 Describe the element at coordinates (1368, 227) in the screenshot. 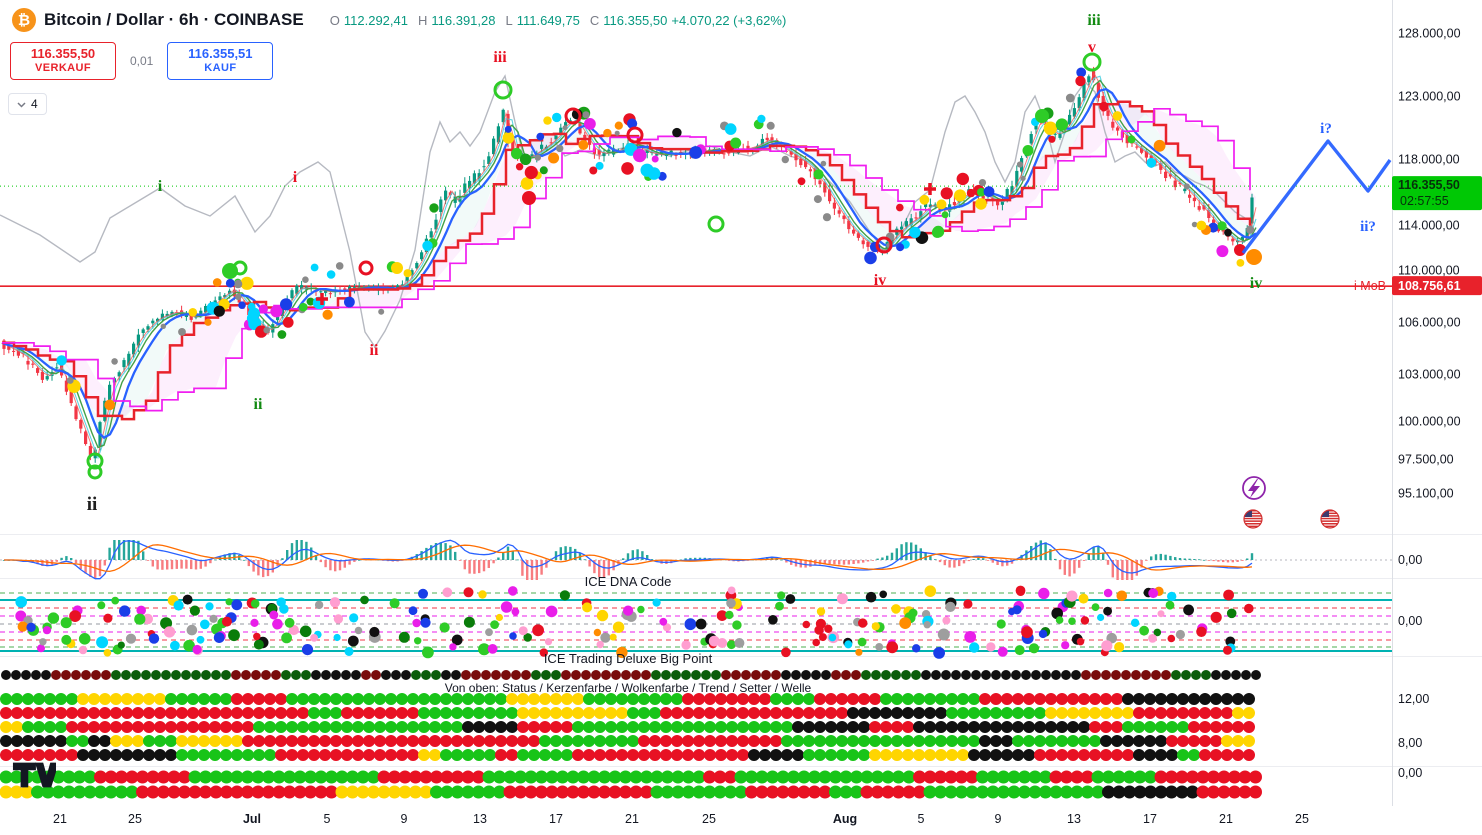

I see `svg-text: ii?` at that location.